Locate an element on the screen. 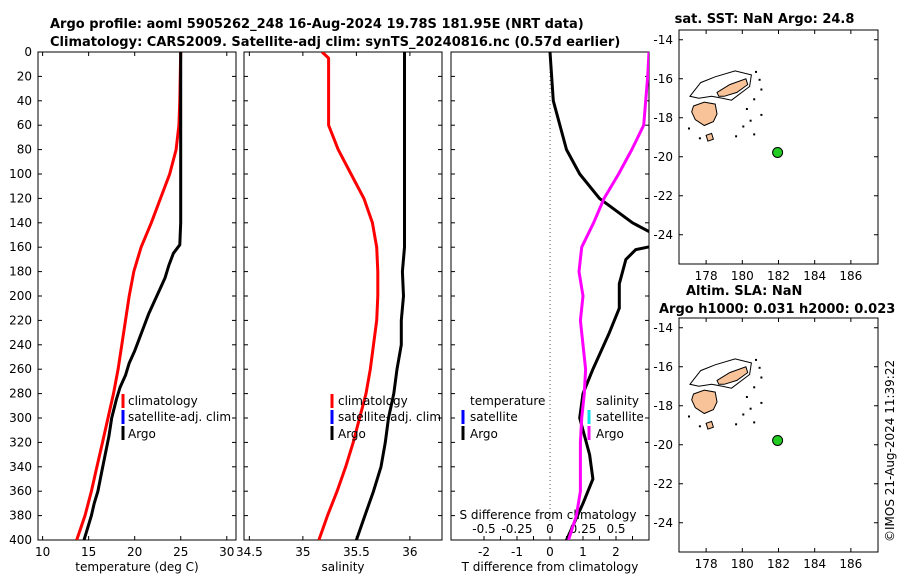  x-tick-label: 35.5 is located at coordinates (356, 552).